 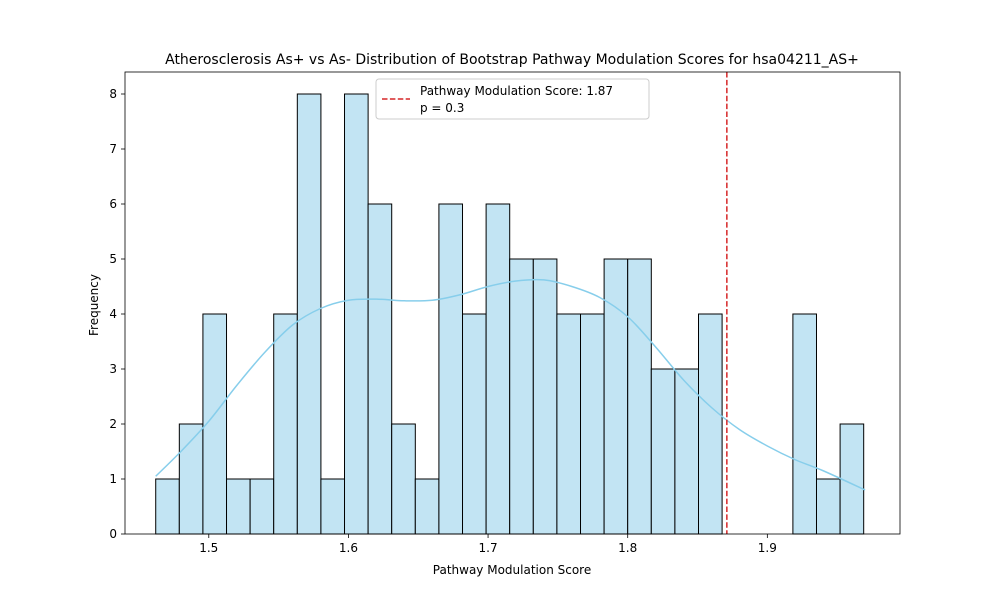 What do you see at coordinates (113, 149) in the screenshot?
I see `y-tick-label: 7` at bounding box center [113, 149].